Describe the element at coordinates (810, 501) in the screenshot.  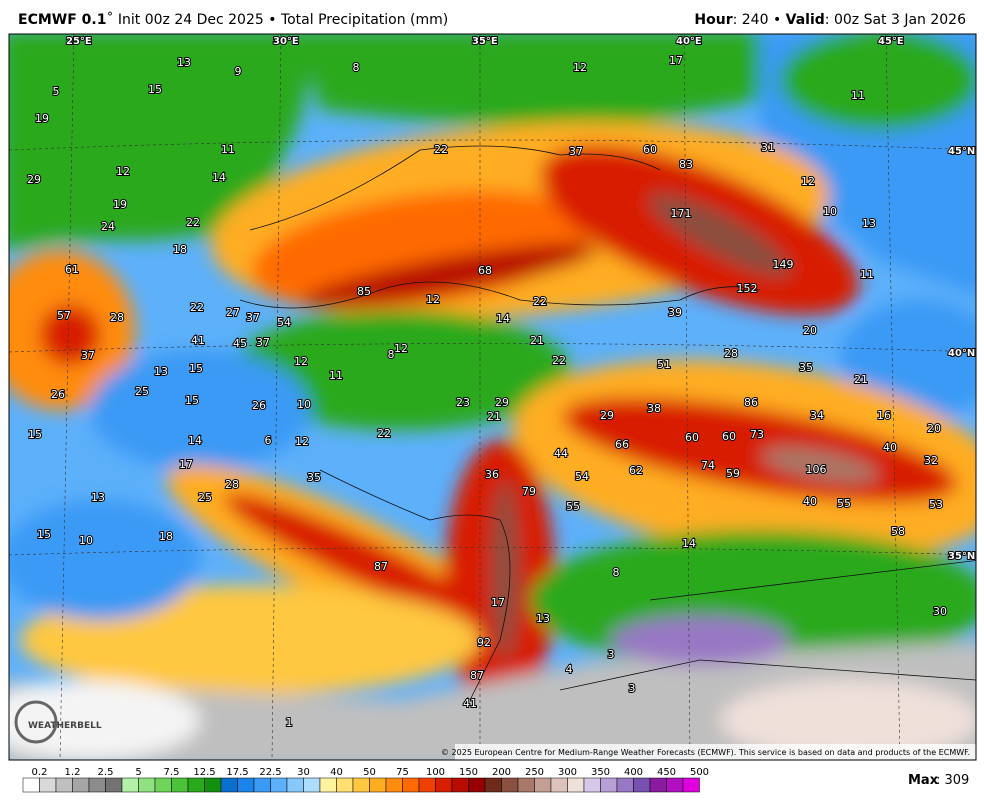
I see `map-value-label: 40` at that location.